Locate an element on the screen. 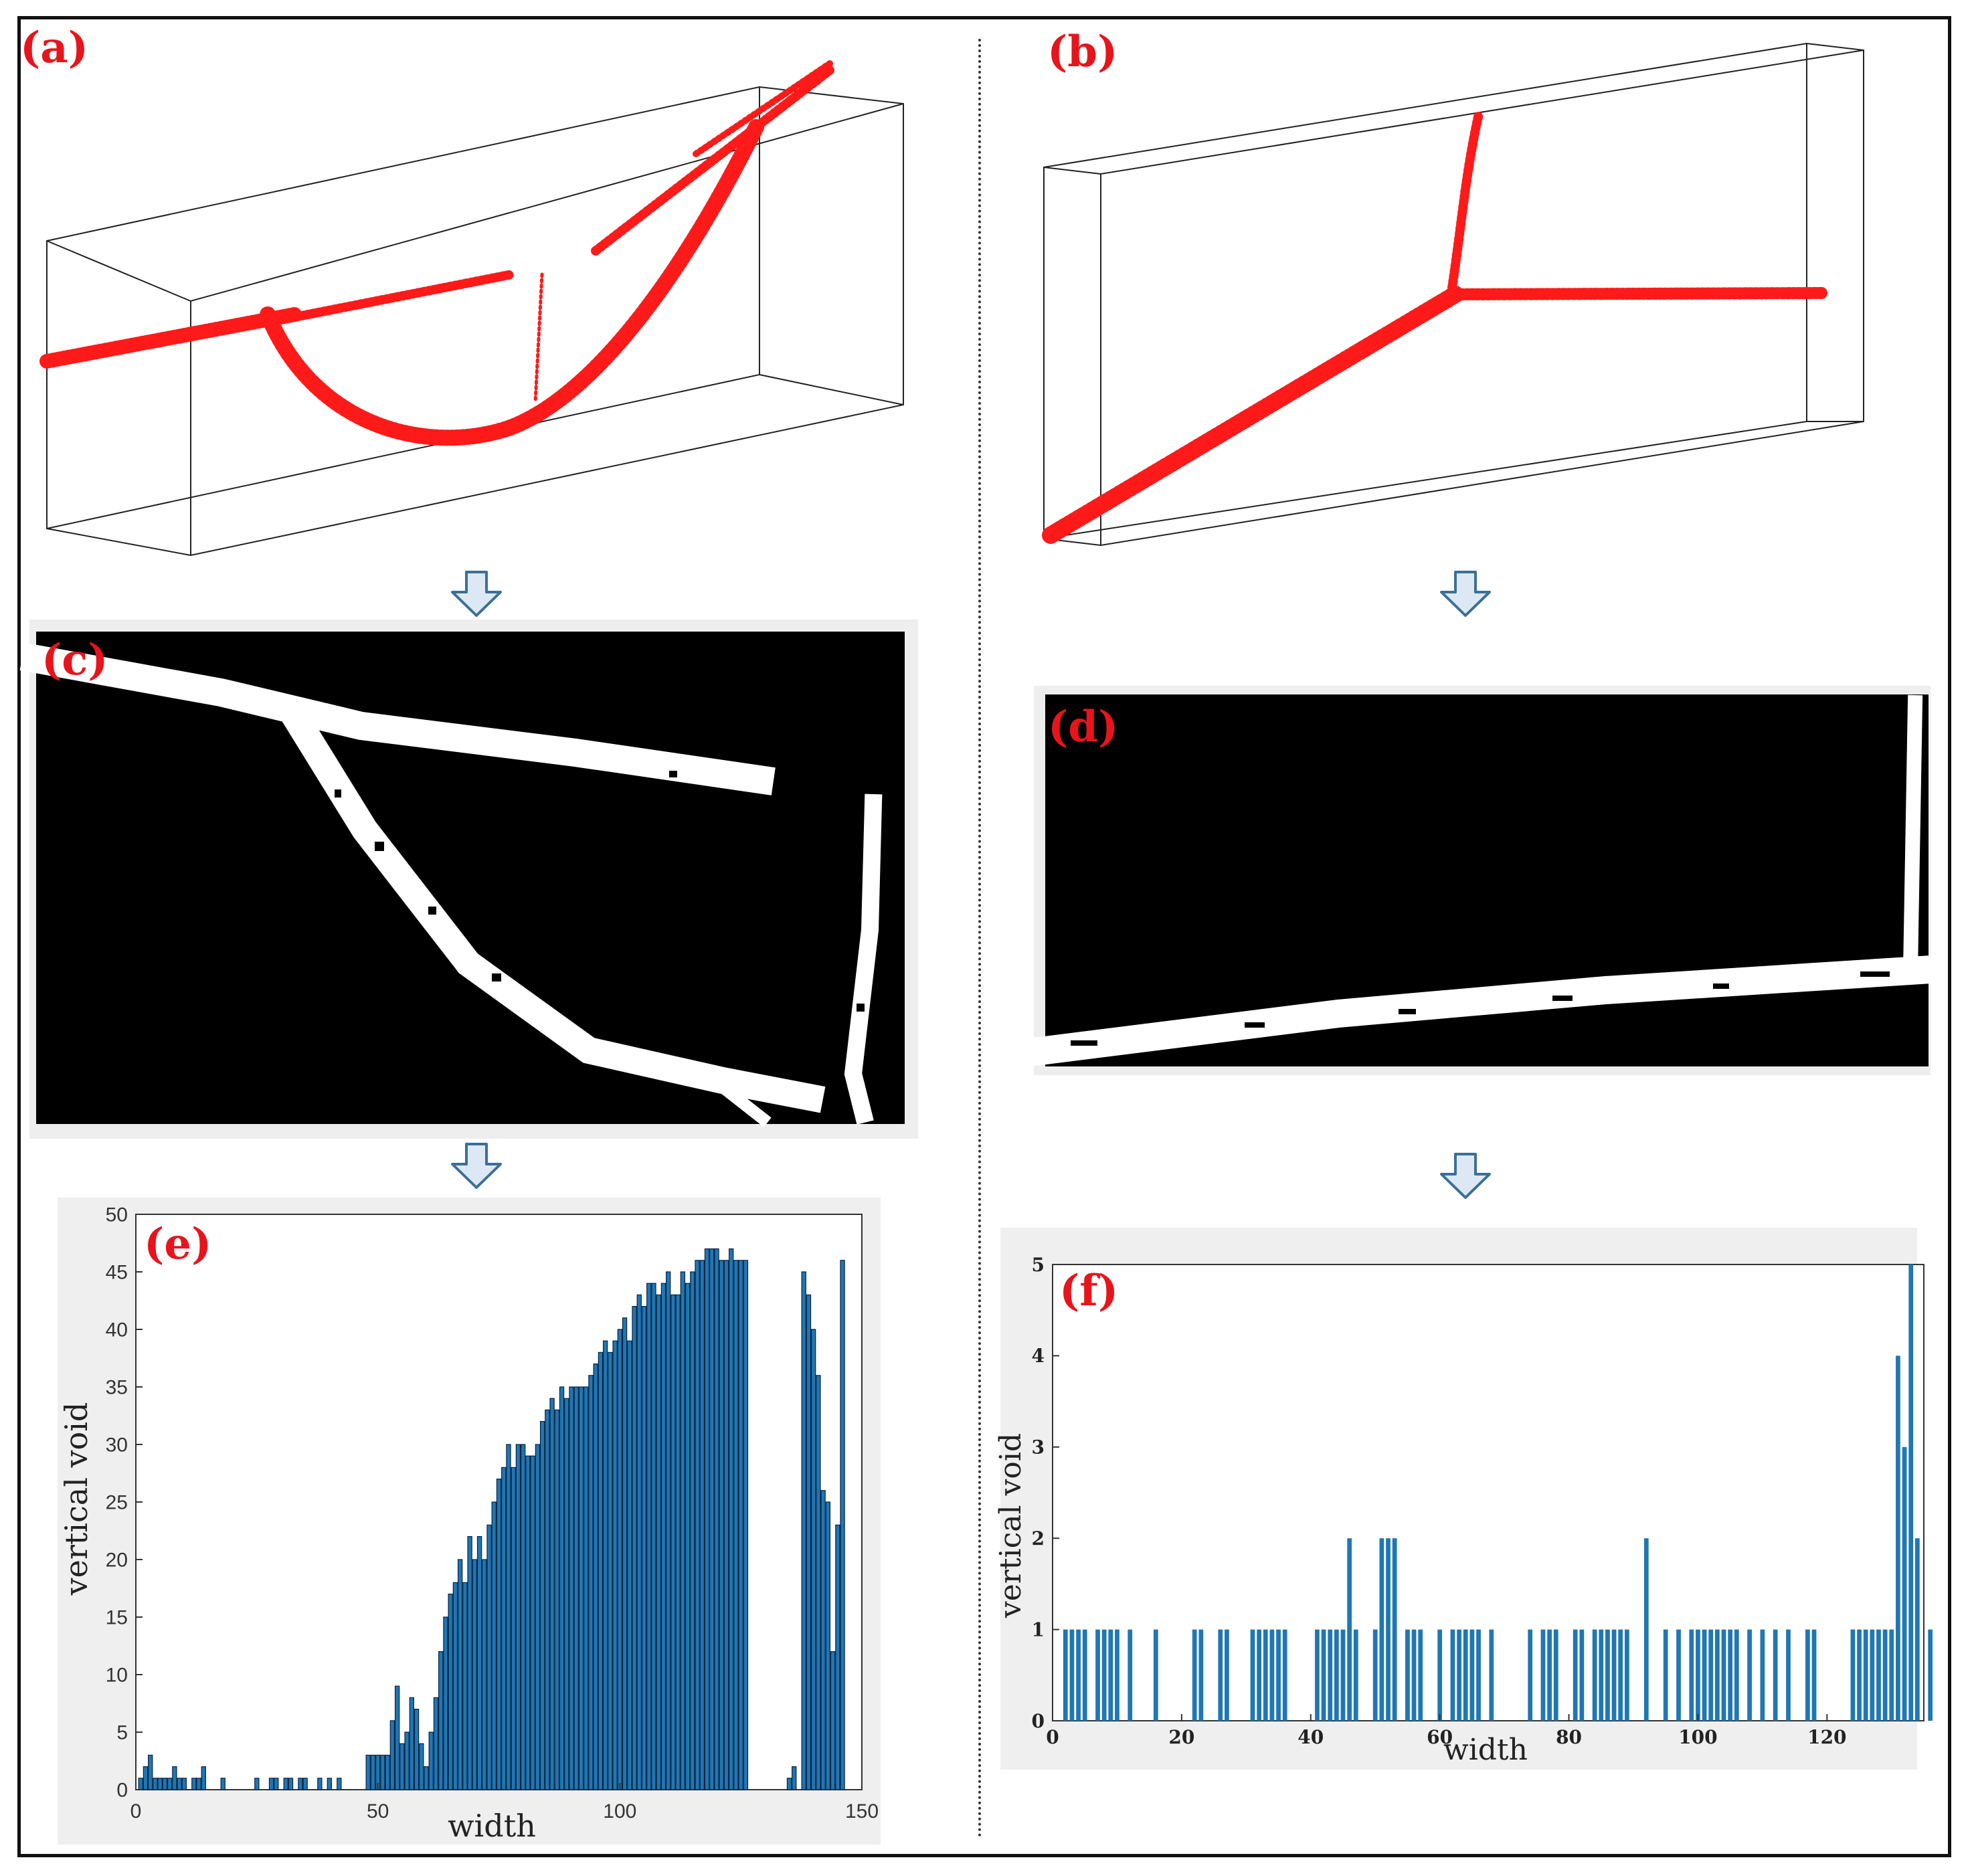  point-cloud-b is located at coordinates (1435, 326).